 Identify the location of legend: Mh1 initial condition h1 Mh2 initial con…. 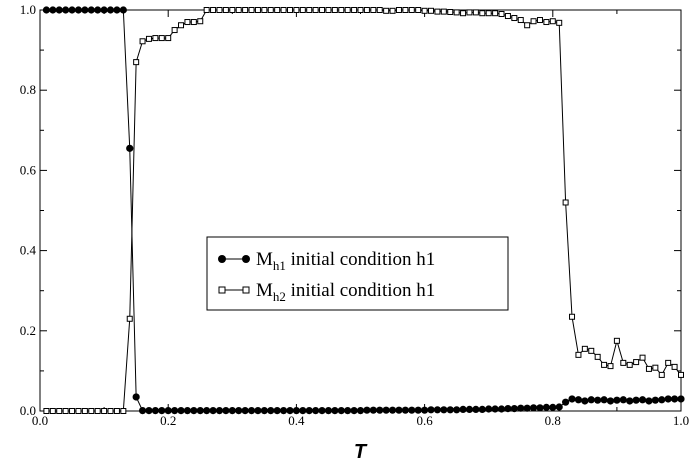
(357, 273).